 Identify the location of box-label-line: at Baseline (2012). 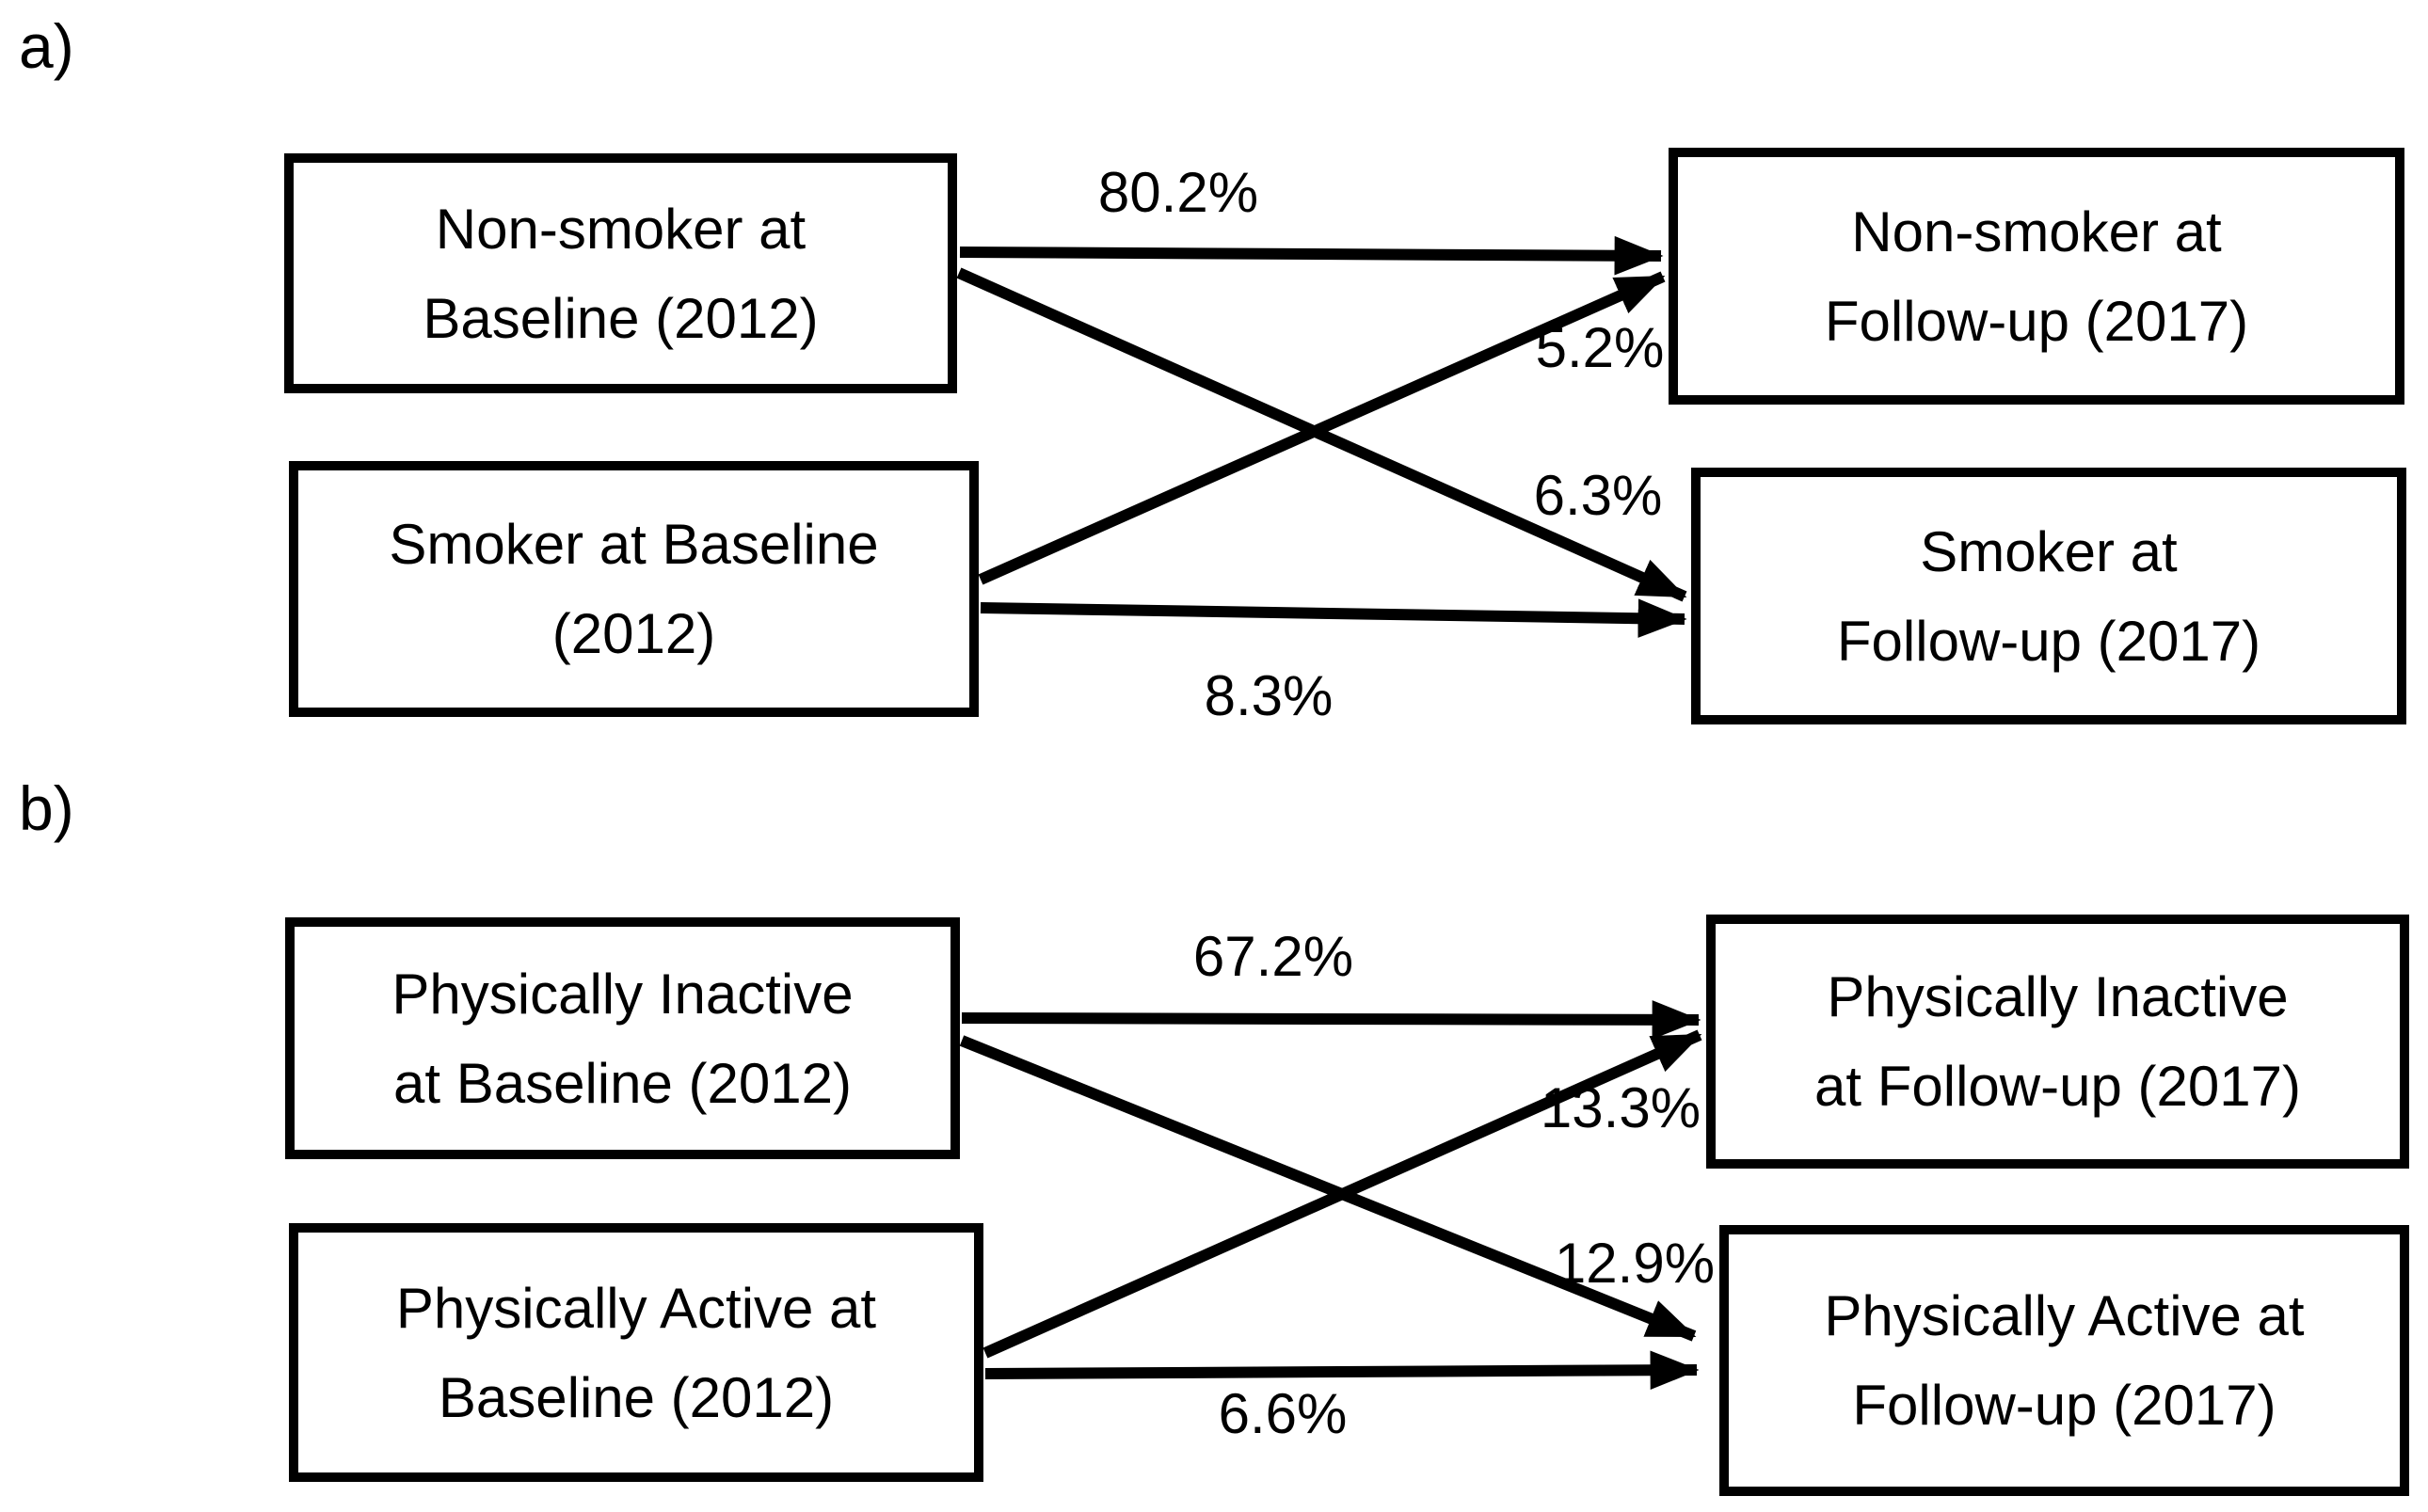
(623, 1083).